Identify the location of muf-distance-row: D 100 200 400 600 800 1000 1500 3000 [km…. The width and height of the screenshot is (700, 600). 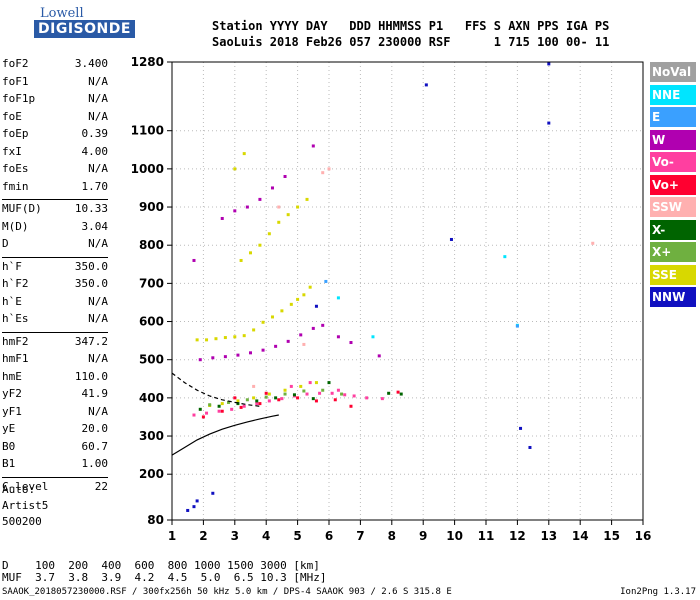
(161, 565).